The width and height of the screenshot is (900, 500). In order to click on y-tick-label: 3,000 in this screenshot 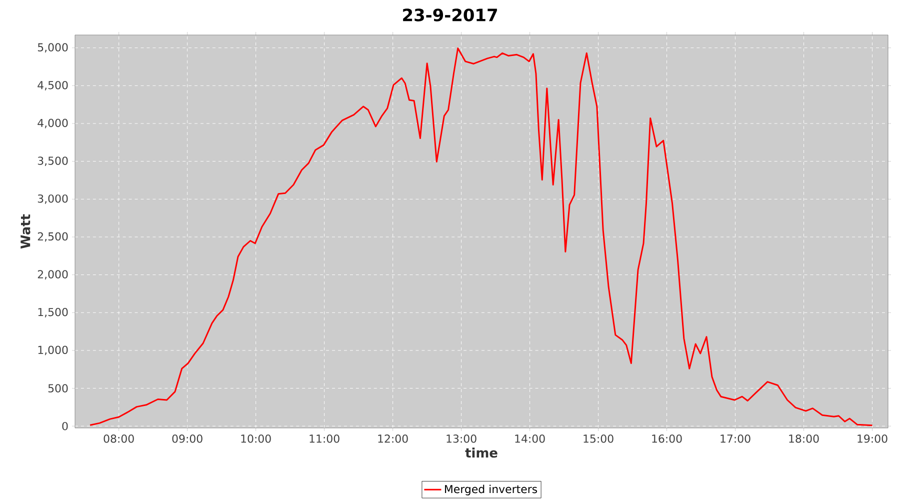, I will do `click(53, 199)`.